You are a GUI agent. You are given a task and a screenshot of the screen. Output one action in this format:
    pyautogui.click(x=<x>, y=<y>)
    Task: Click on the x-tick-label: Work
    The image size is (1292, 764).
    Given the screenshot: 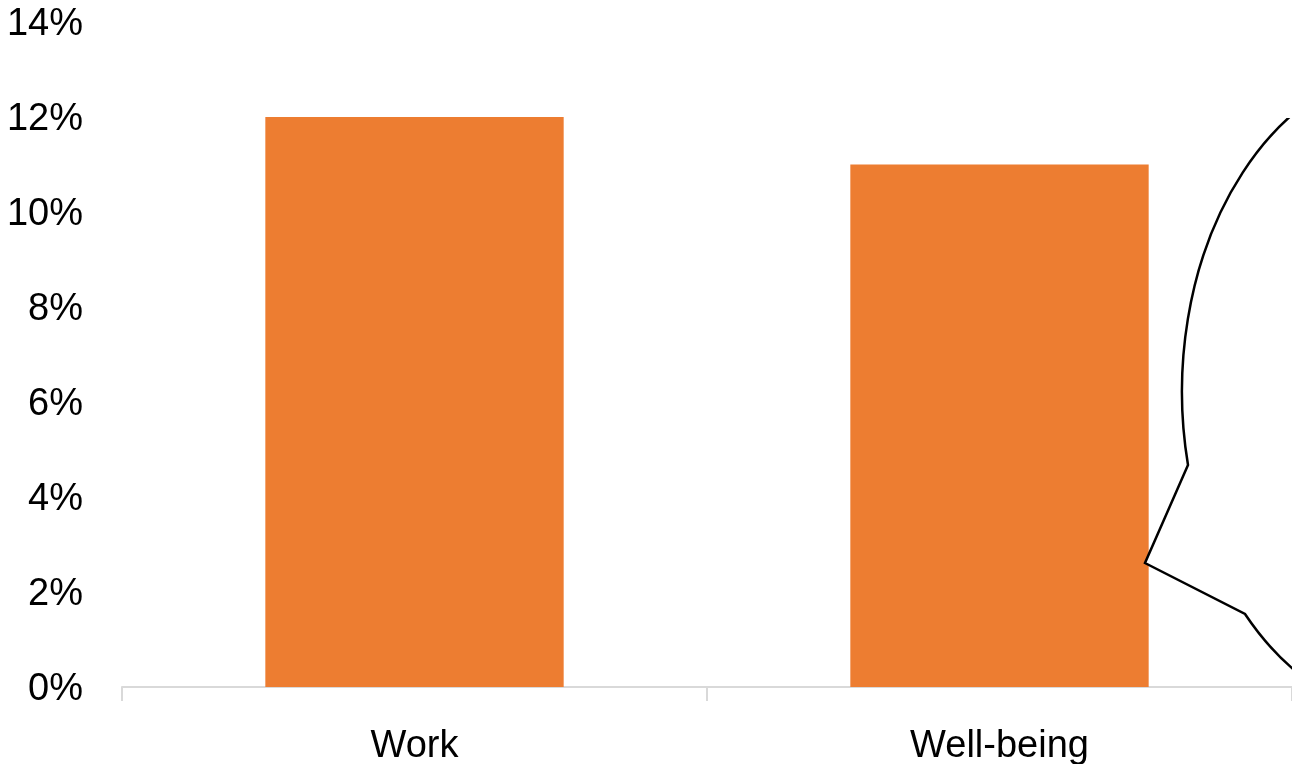 What is the action you would take?
    pyautogui.click(x=415, y=743)
    